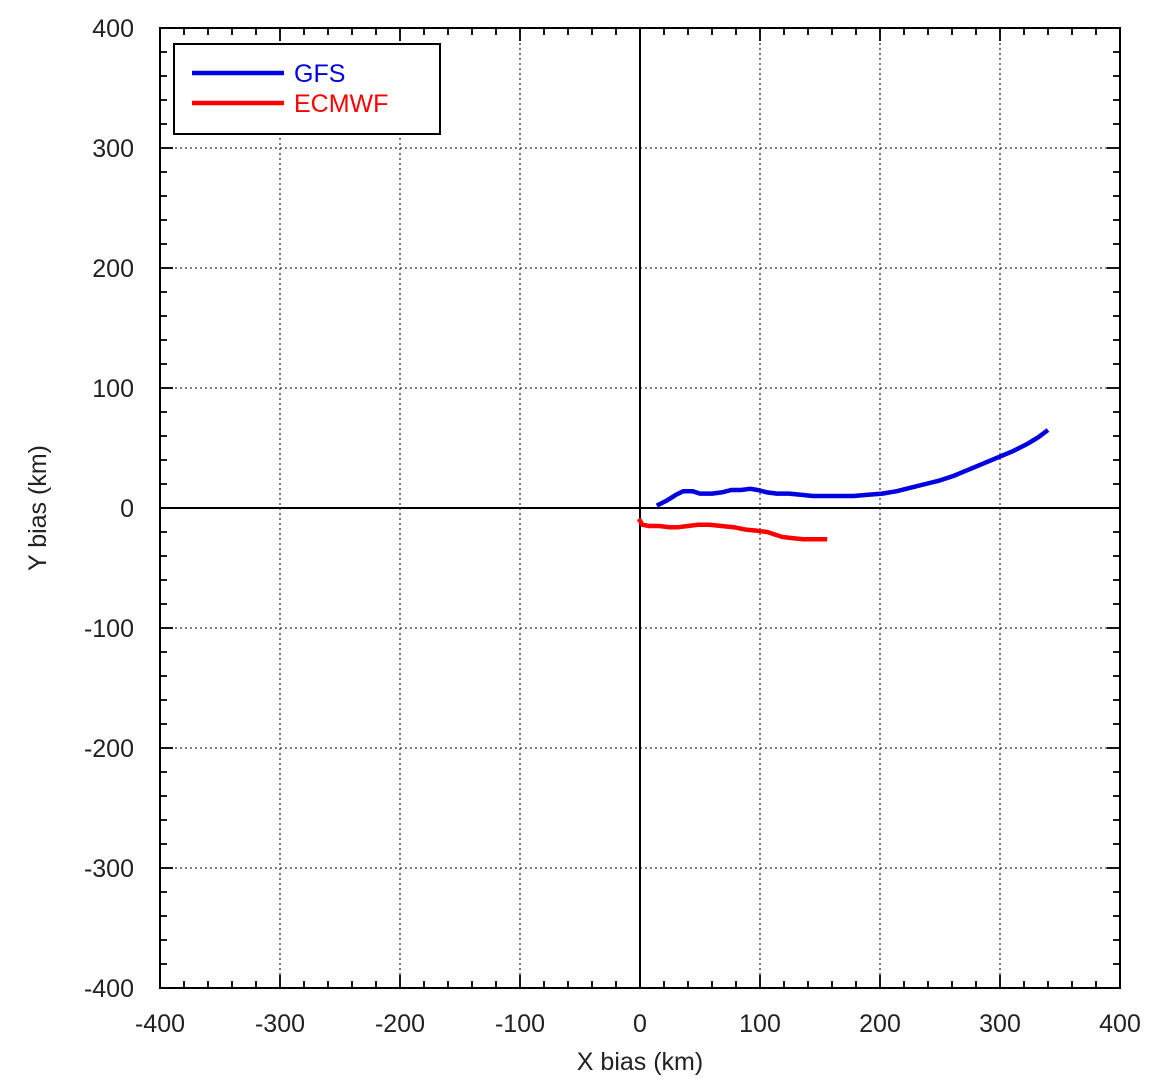 This screenshot has width=1157, height=1082. I want to click on y-tick-label: 0, so click(127, 509).